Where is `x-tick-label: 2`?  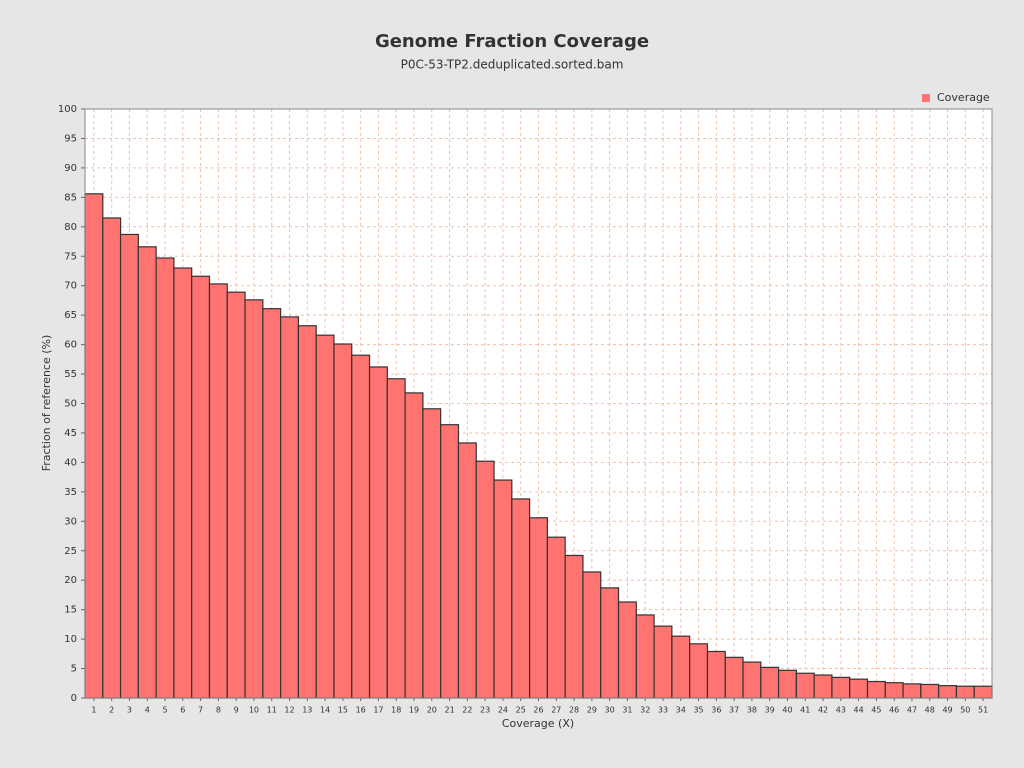
x-tick-label: 2 is located at coordinates (111, 710).